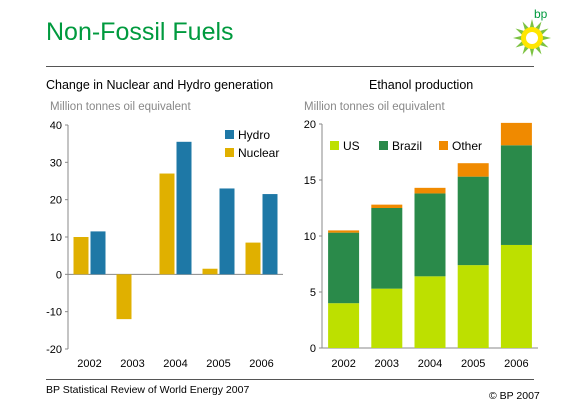  I want to click on right-chart-title: Ethanol production, so click(421, 85).